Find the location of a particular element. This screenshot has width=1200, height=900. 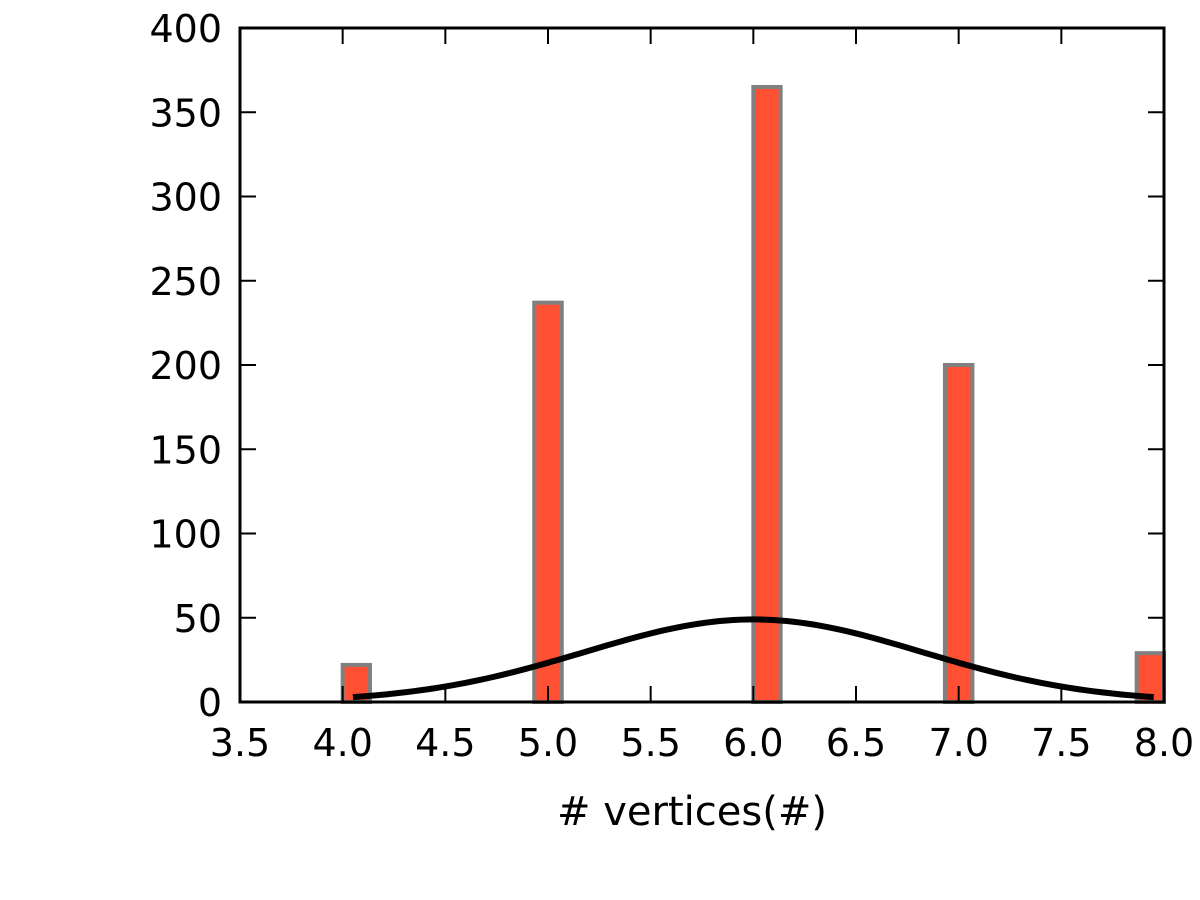

x-tick-label-8: 7.5 is located at coordinates (1061, 743).